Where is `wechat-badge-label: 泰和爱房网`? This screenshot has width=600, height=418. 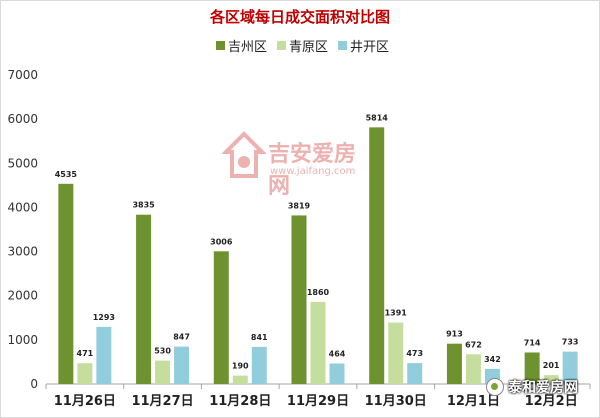
wechat-badge-label: 泰和爱房网 is located at coordinates (543, 388).